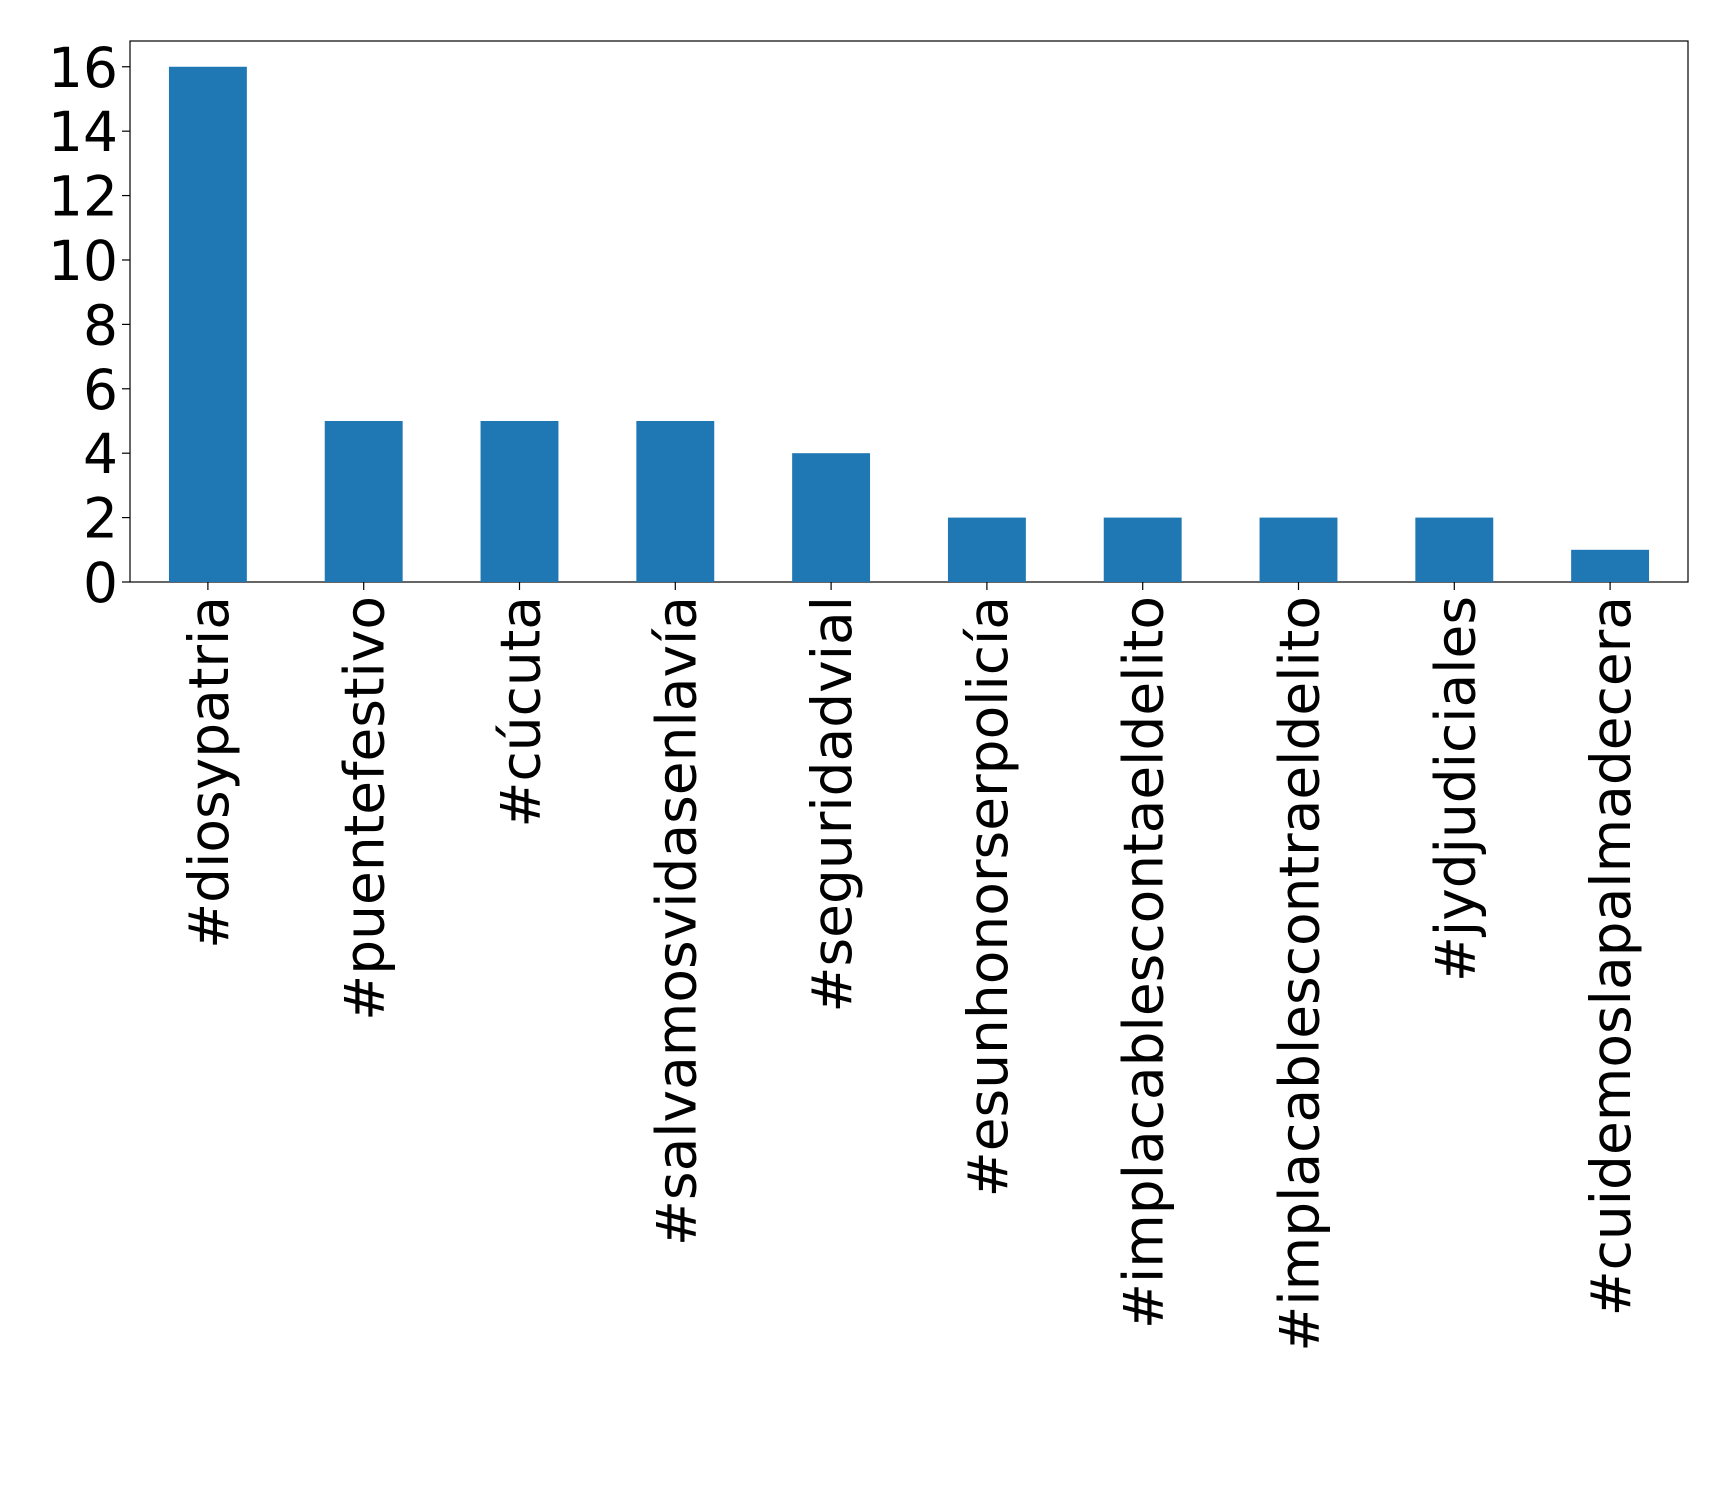 Image resolution: width=1719 pixels, height=1487 pixels. I want to click on y-tick-label: 16, so click(83, 68).